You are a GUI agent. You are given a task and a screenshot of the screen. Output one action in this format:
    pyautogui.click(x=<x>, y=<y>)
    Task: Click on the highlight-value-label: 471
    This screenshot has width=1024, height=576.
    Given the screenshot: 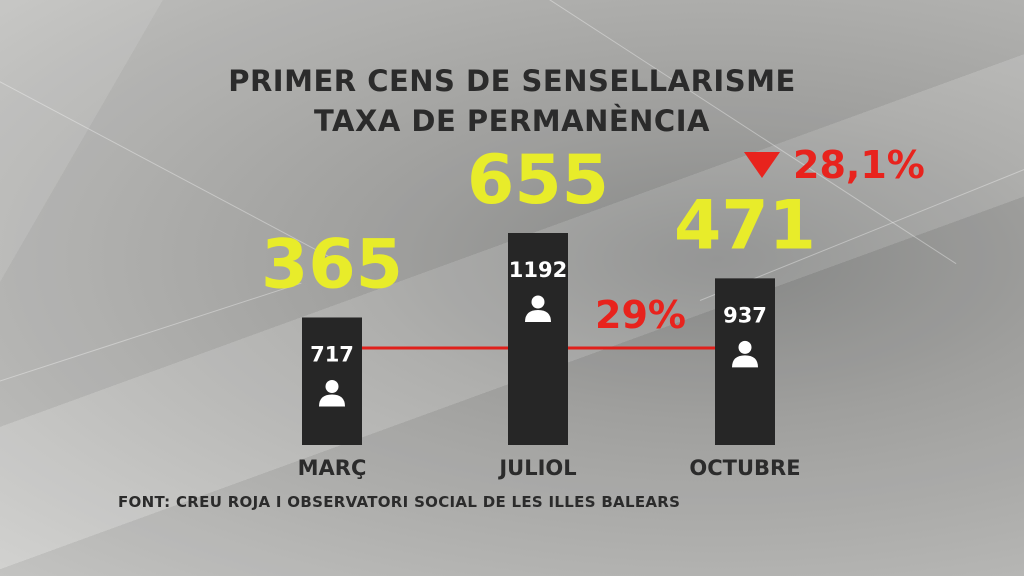 What is the action you would take?
    pyautogui.click(x=745, y=225)
    